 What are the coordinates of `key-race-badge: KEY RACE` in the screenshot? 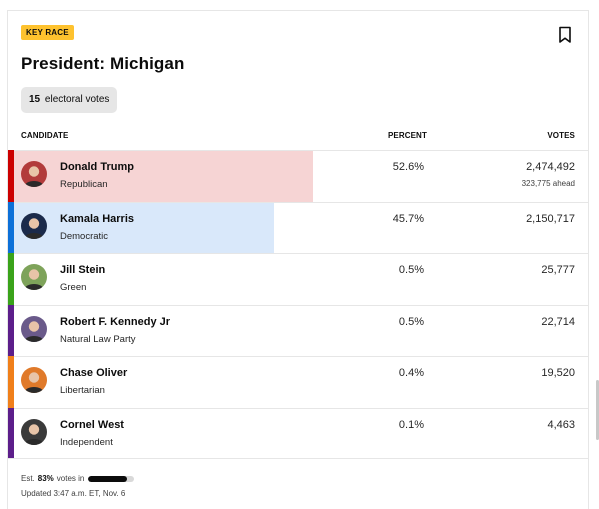 It's located at (47, 32).